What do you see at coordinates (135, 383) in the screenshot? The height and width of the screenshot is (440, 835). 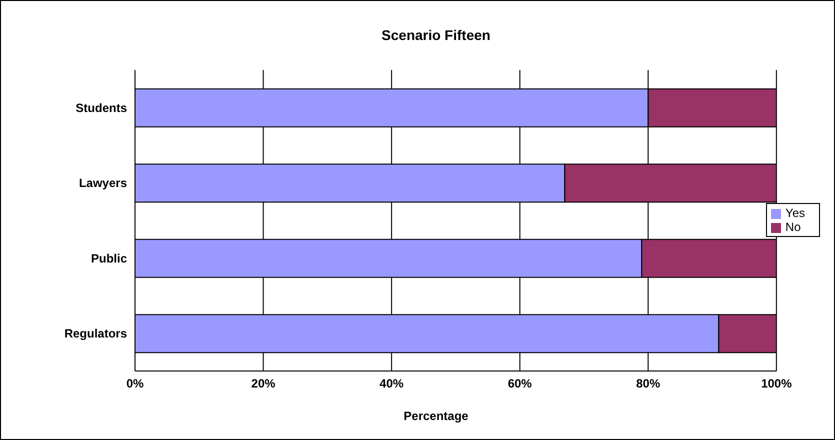 I see `x-tick-label: 0%` at bounding box center [135, 383].